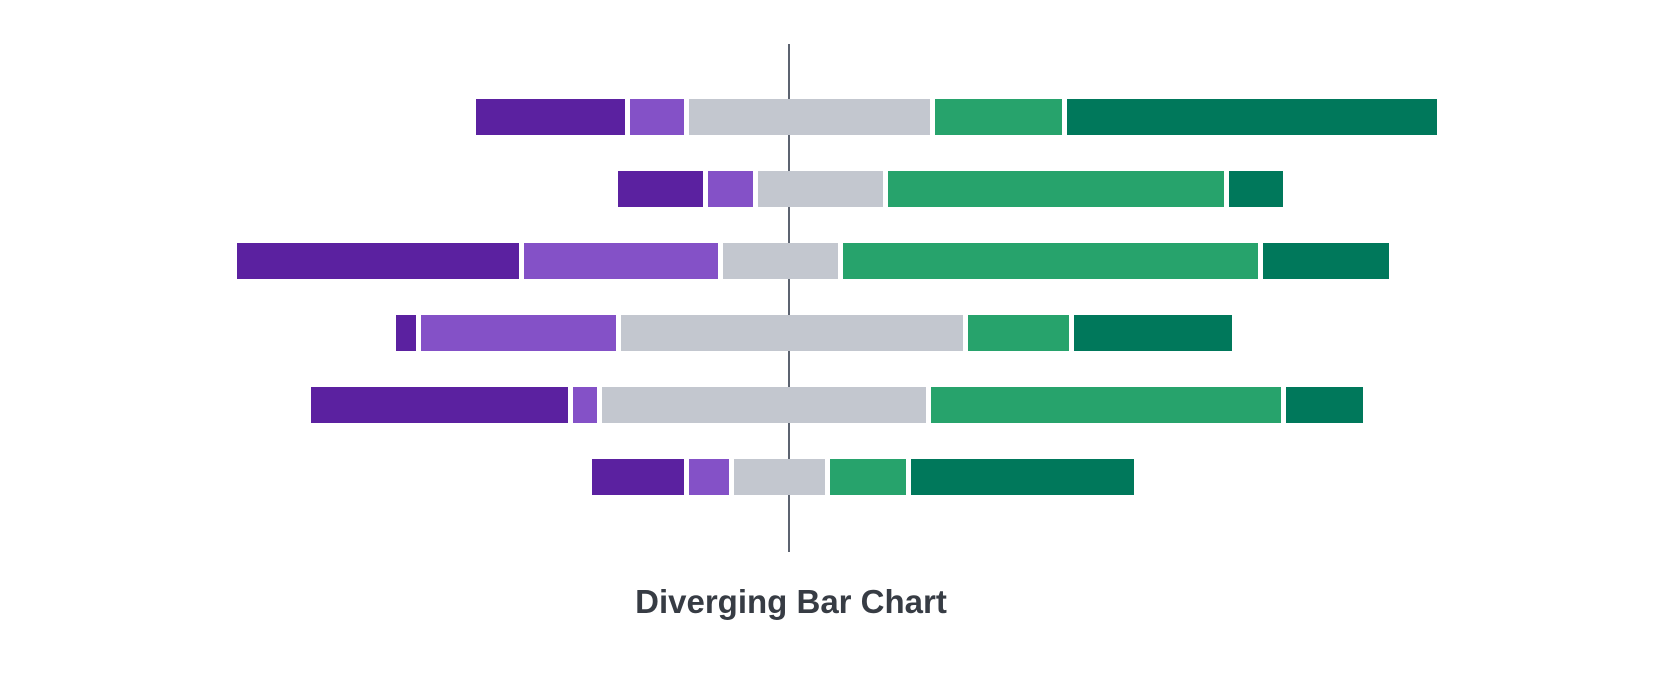 Image resolution: width=1672 pixels, height=678 pixels. I want to click on center-axis-line, so click(789, 298).